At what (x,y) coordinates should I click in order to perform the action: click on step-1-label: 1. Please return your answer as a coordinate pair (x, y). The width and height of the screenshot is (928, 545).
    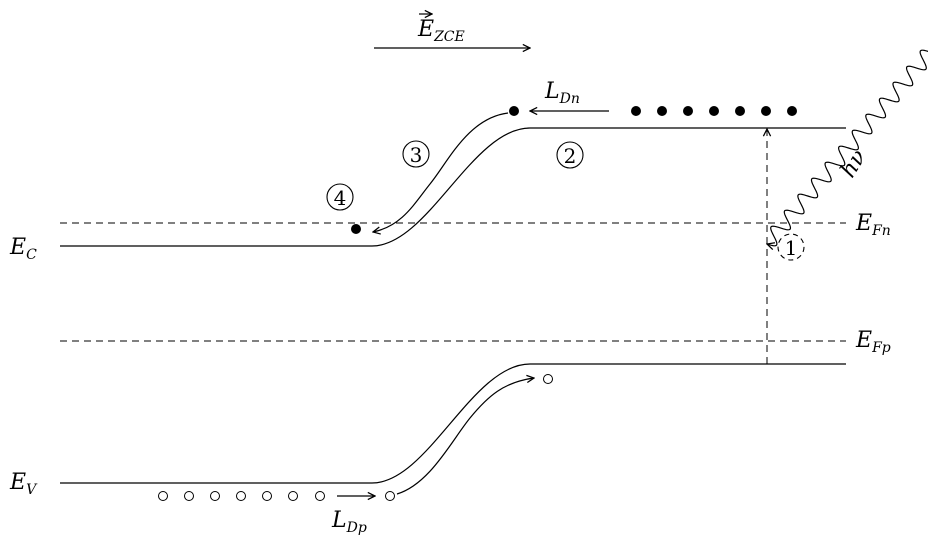
    Looking at the image, I should click on (791, 248).